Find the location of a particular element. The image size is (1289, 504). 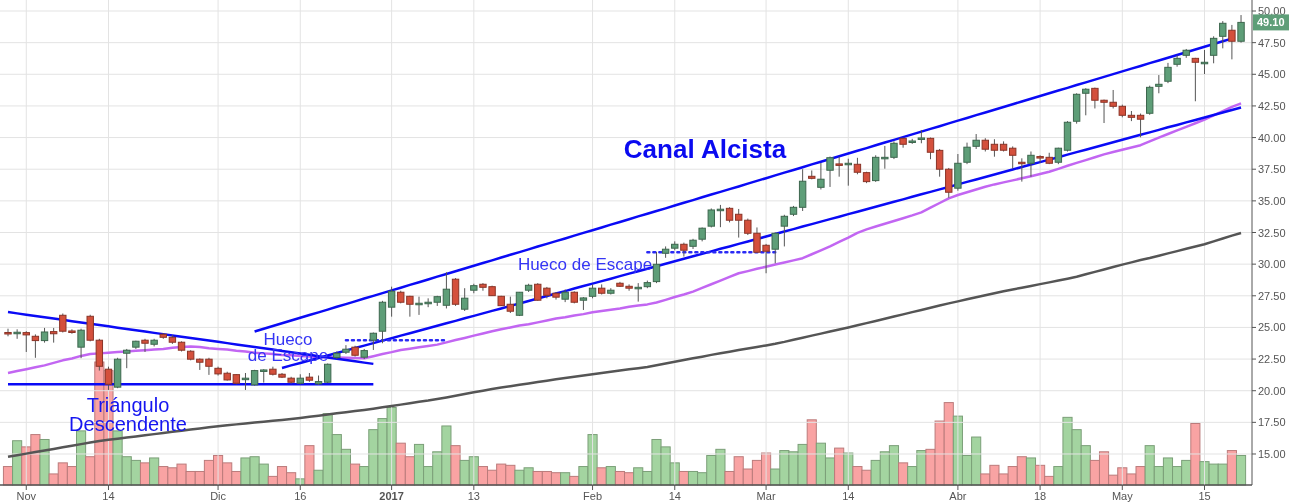

y-tick-label: 27.50 is located at coordinates (1272, 295).